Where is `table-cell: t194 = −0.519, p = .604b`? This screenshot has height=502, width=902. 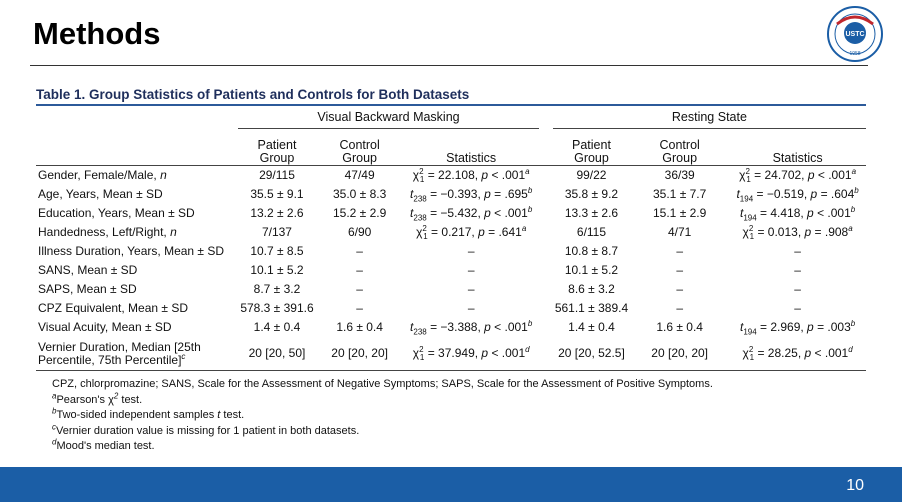
table-cell: t194 = −0.519, p = .604b is located at coordinates (797, 194).